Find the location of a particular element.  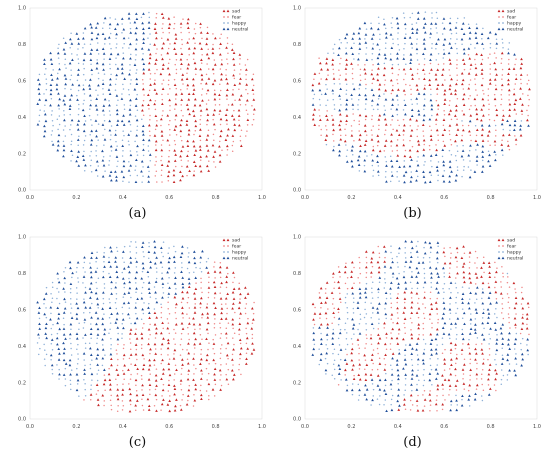

x-tick-label: 0.0 is located at coordinates (30, 427).